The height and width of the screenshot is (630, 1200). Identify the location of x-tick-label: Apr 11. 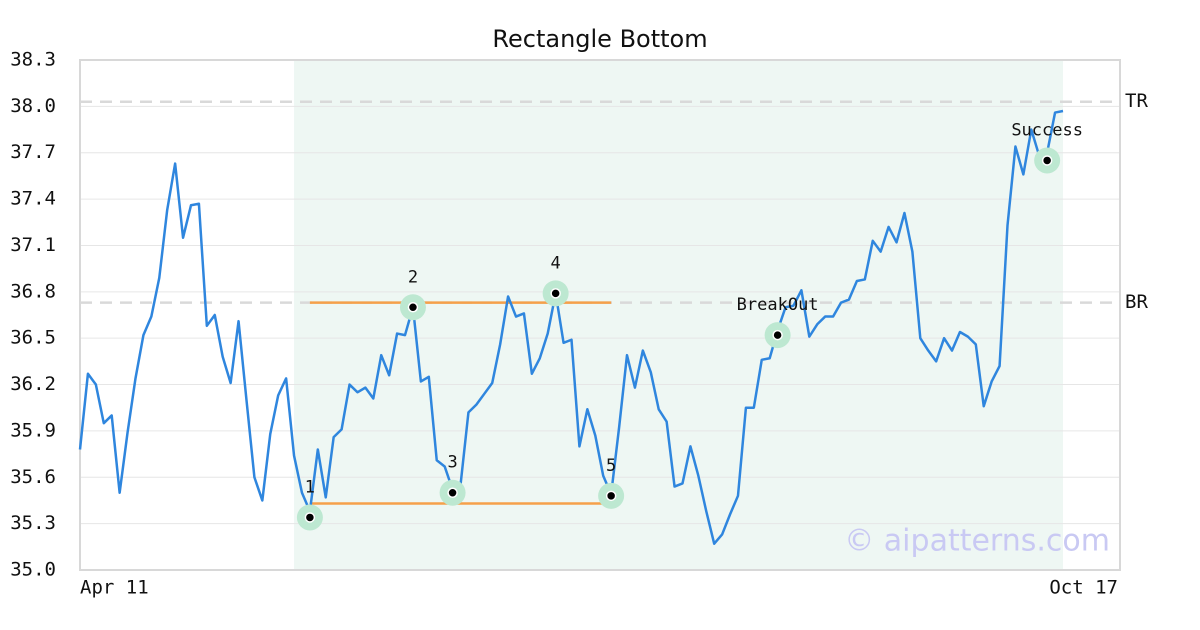
(114, 588).